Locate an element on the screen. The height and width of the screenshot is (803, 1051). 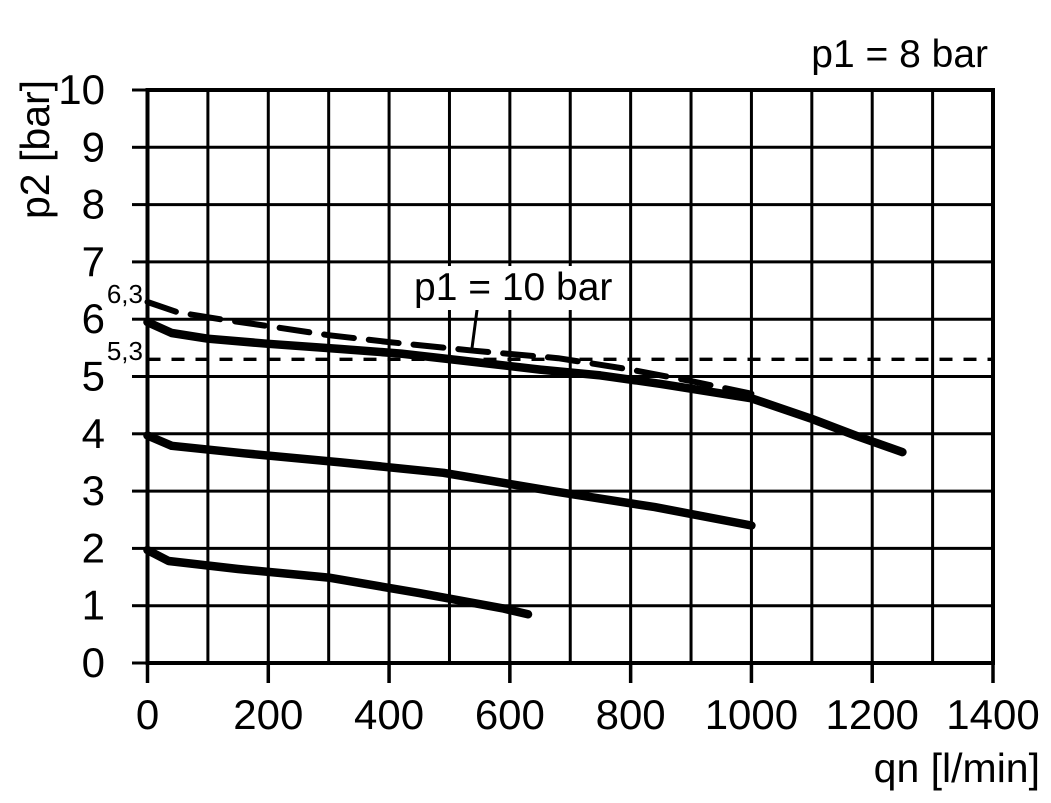
x-tick-label: 200 is located at coordinates (268, 714).